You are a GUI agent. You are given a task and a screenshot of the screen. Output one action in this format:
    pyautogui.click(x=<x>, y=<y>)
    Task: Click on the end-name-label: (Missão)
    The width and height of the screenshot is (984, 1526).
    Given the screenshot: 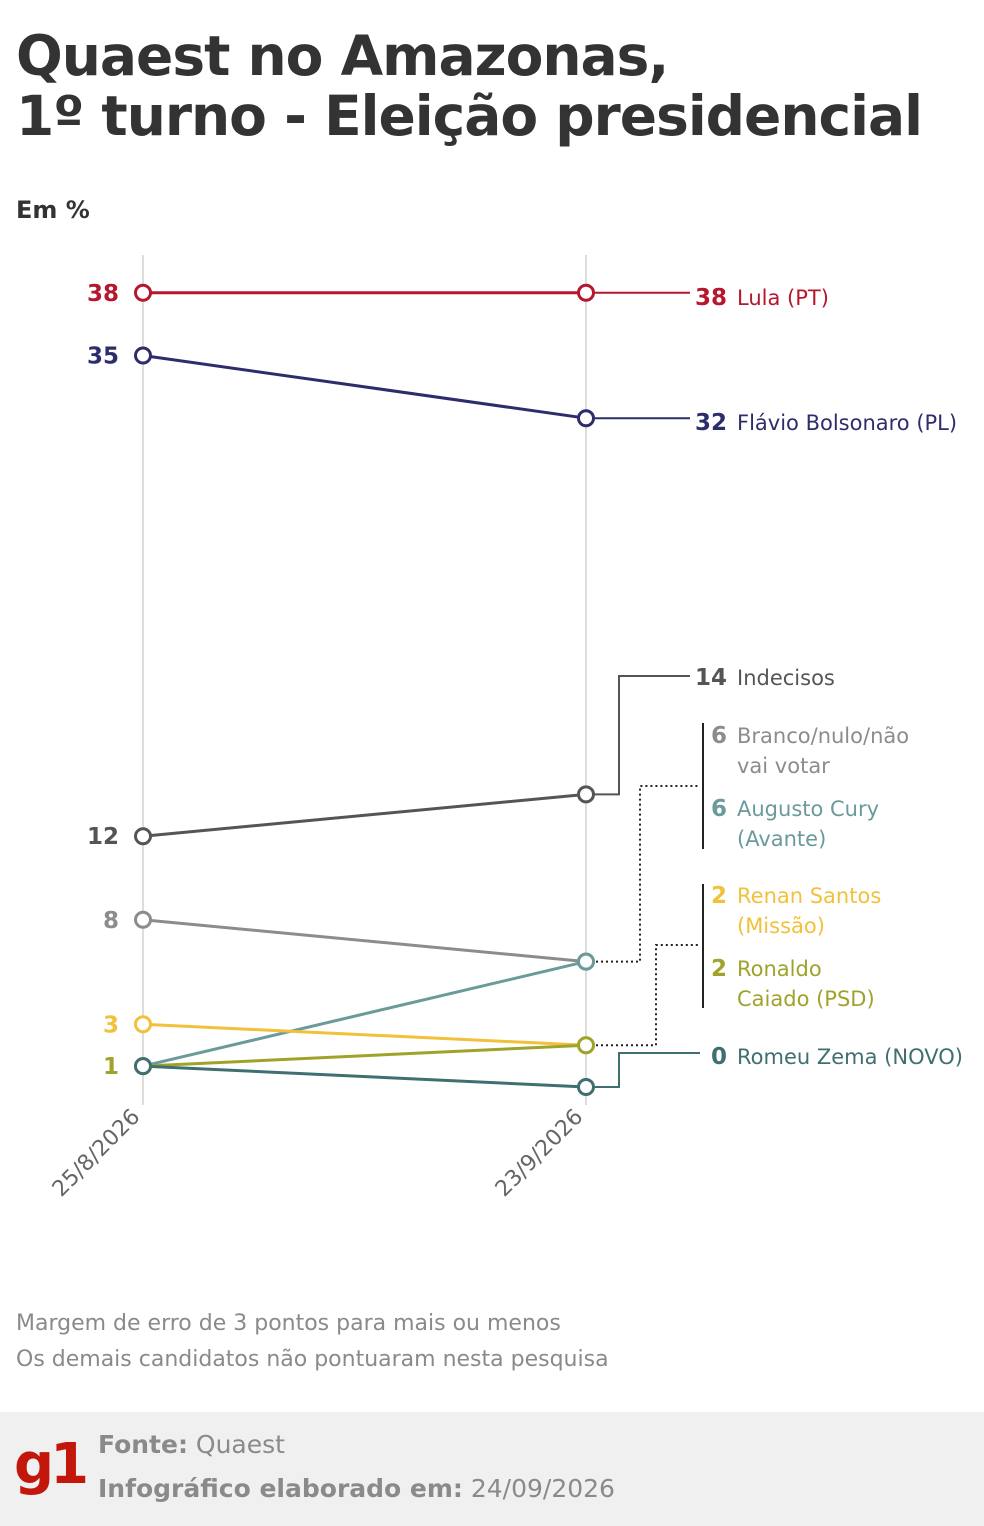 What is the action you would take?
    pyautogui.click(x=781, y=926)
    